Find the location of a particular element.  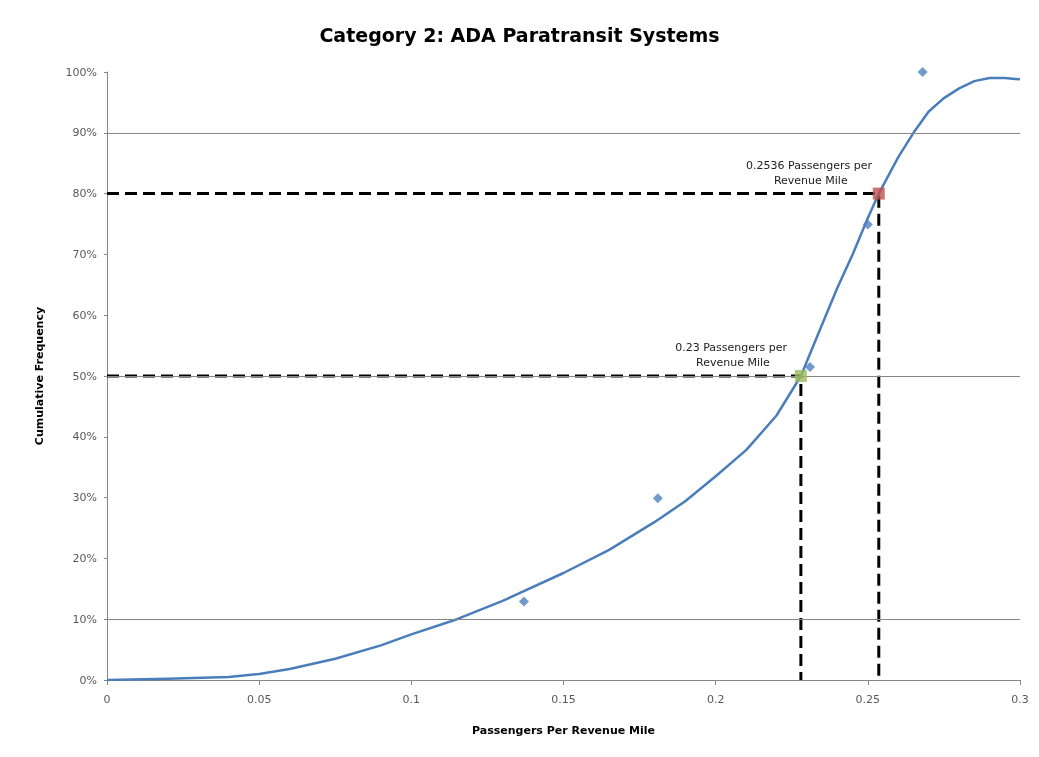

y-tick-label: 20% is located at coordinates (84, 558).